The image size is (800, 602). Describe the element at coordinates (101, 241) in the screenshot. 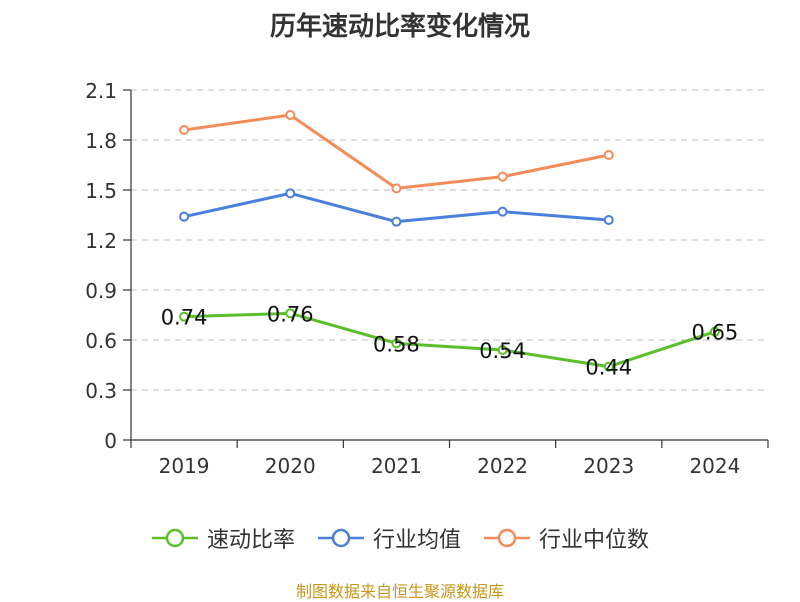

I see `y-tick-label: 1.2` at that location.